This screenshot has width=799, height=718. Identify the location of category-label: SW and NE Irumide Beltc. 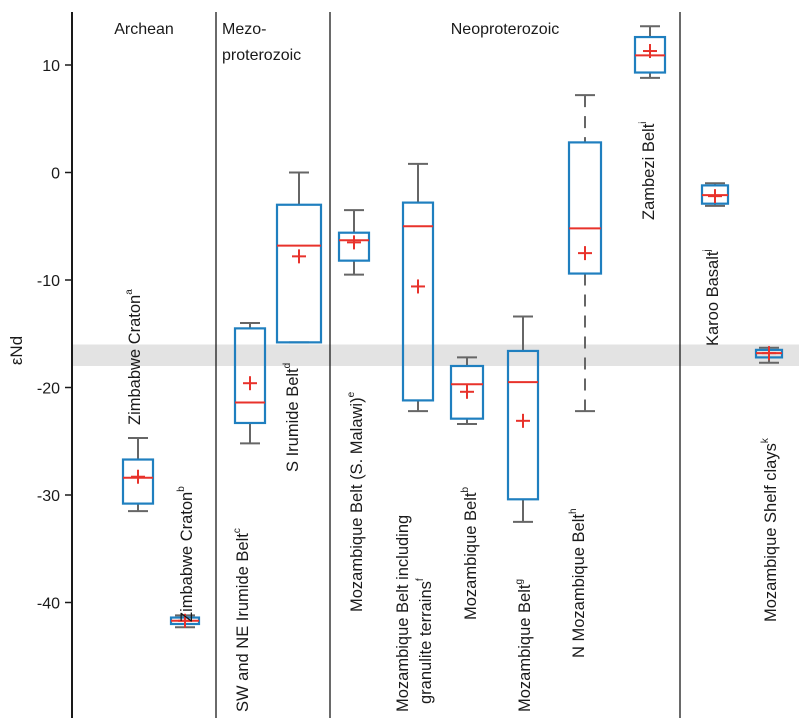
(242, 620).